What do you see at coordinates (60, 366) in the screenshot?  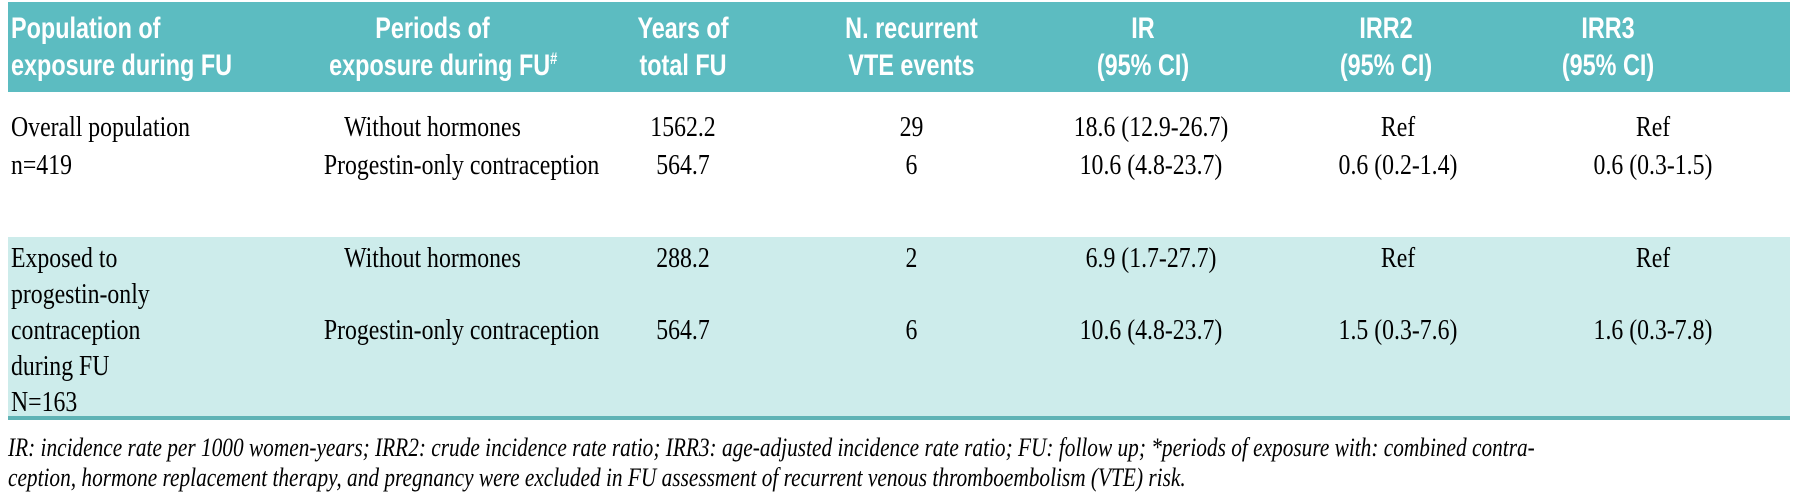 I see `population-label-line4: during FU` at bounding box center [60, 366].